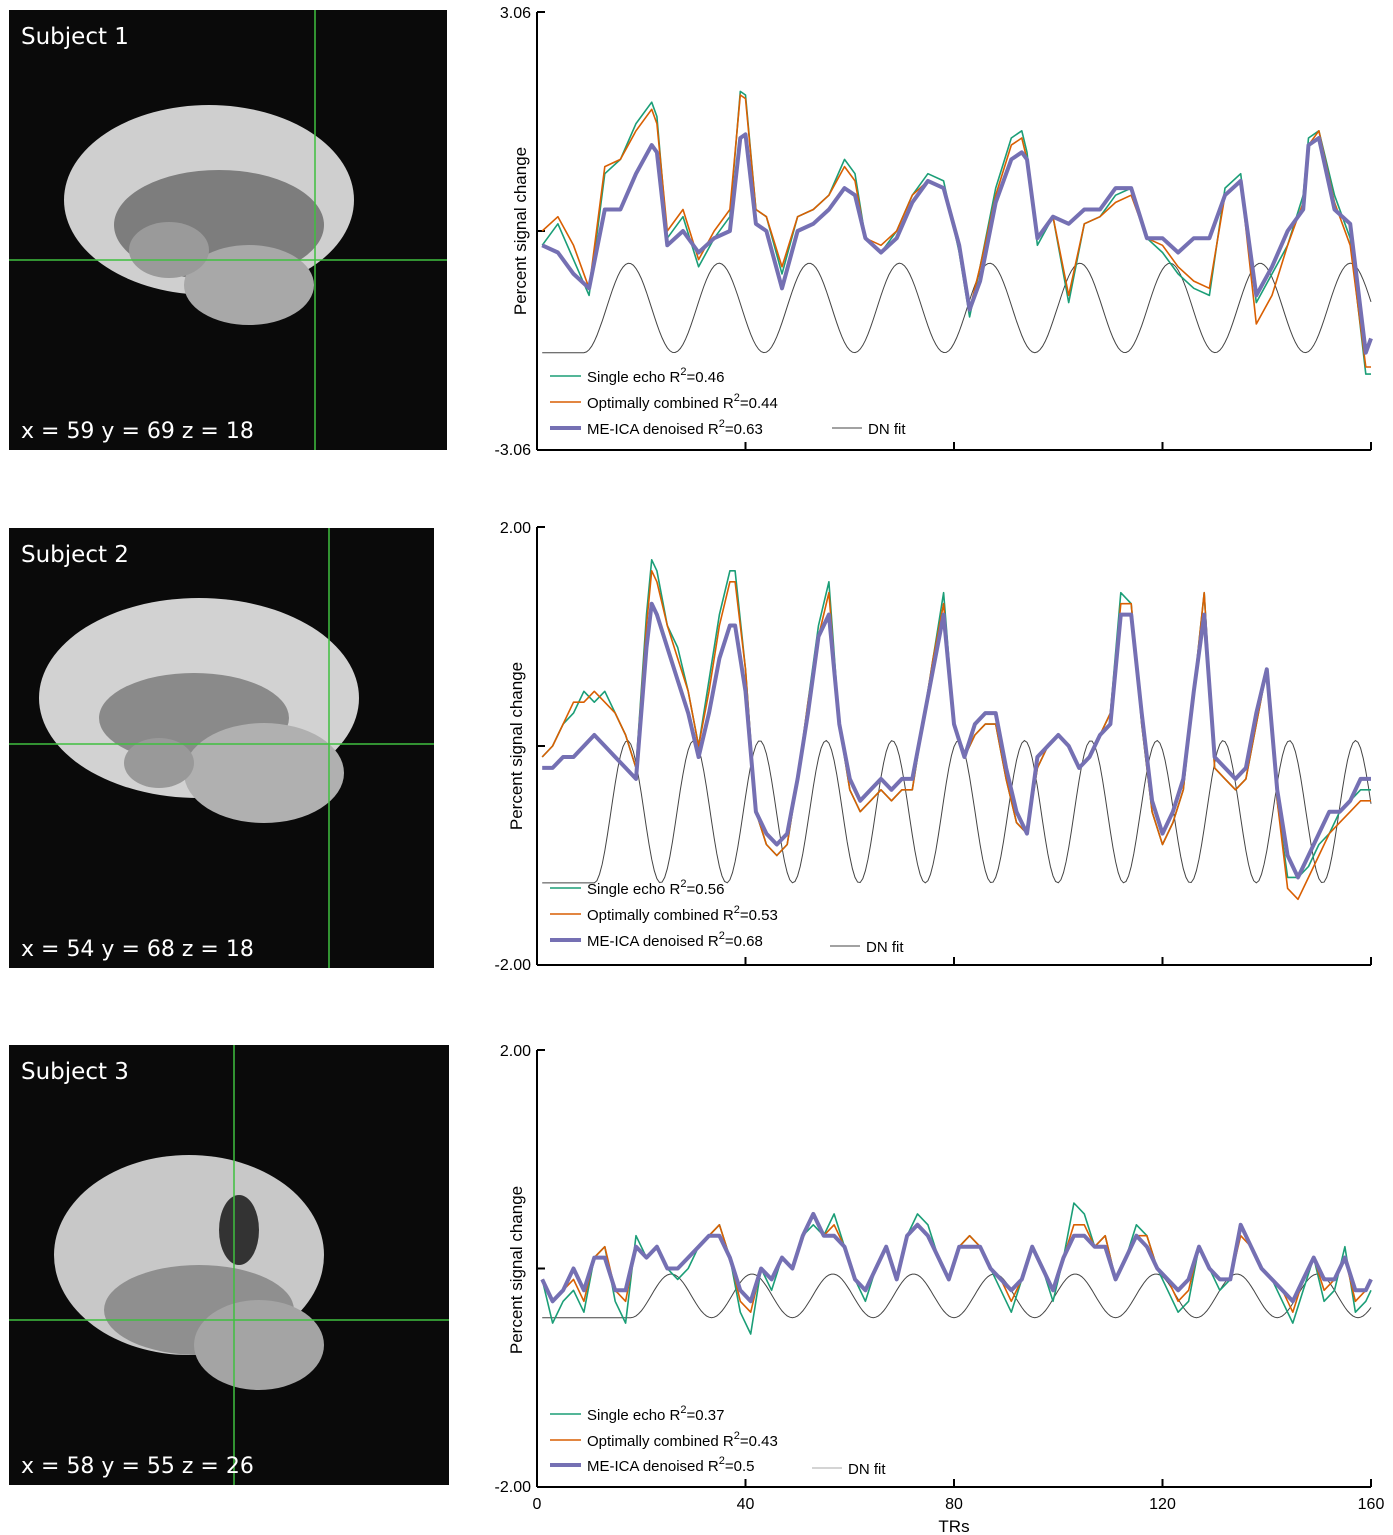  I want to click on x-tick-label: 120, so click(1162, 1504).